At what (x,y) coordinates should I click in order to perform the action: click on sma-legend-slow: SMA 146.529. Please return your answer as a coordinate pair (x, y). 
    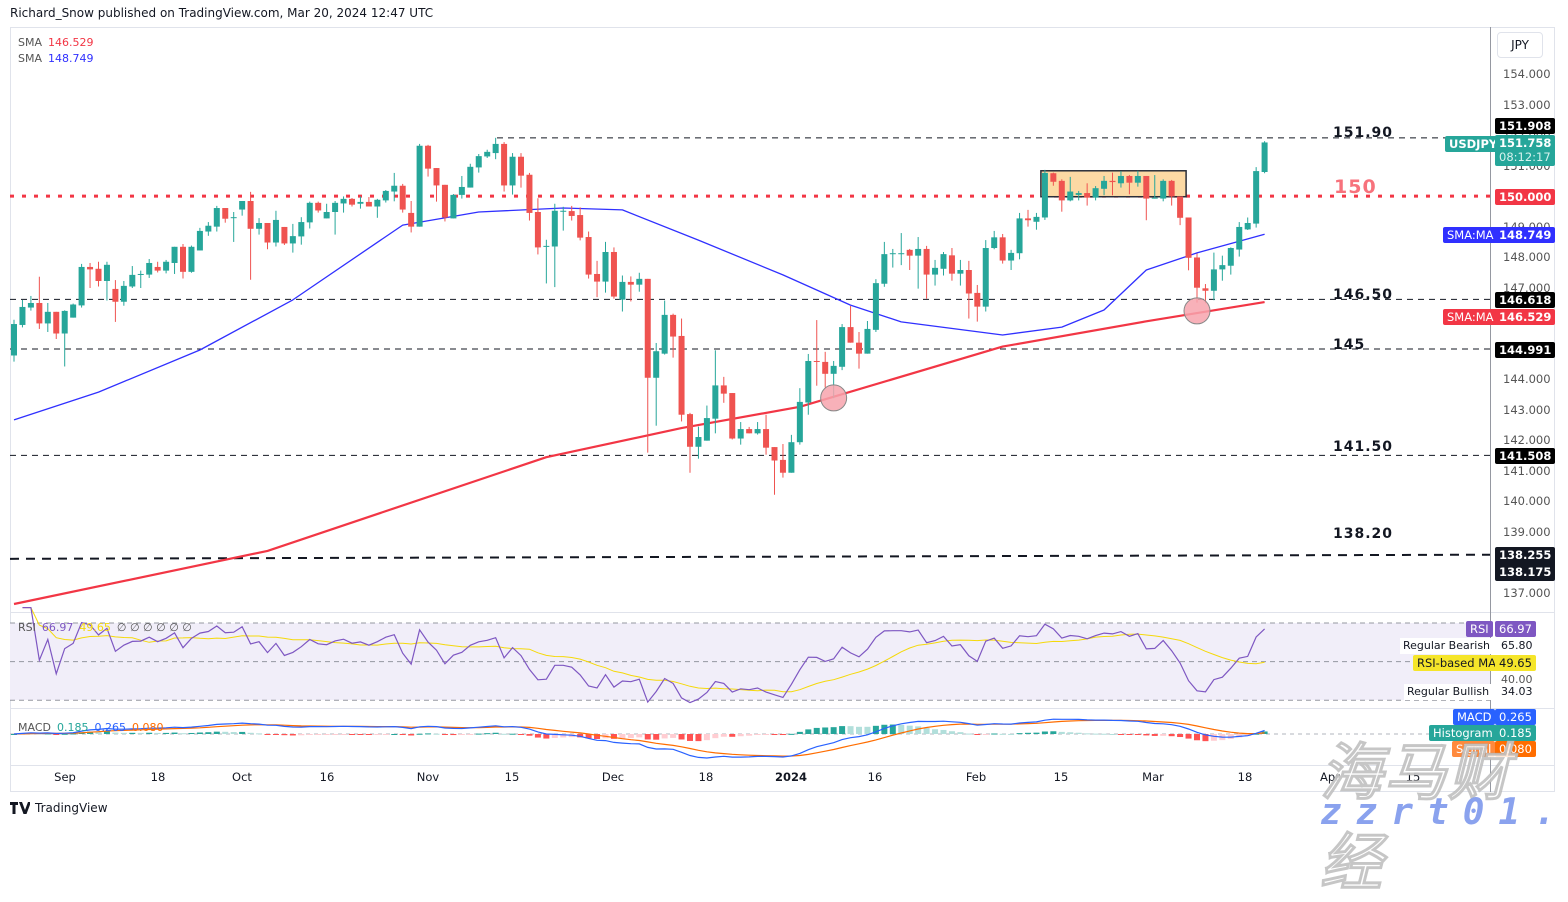
    Looking at the image, I should click on (56, 42).